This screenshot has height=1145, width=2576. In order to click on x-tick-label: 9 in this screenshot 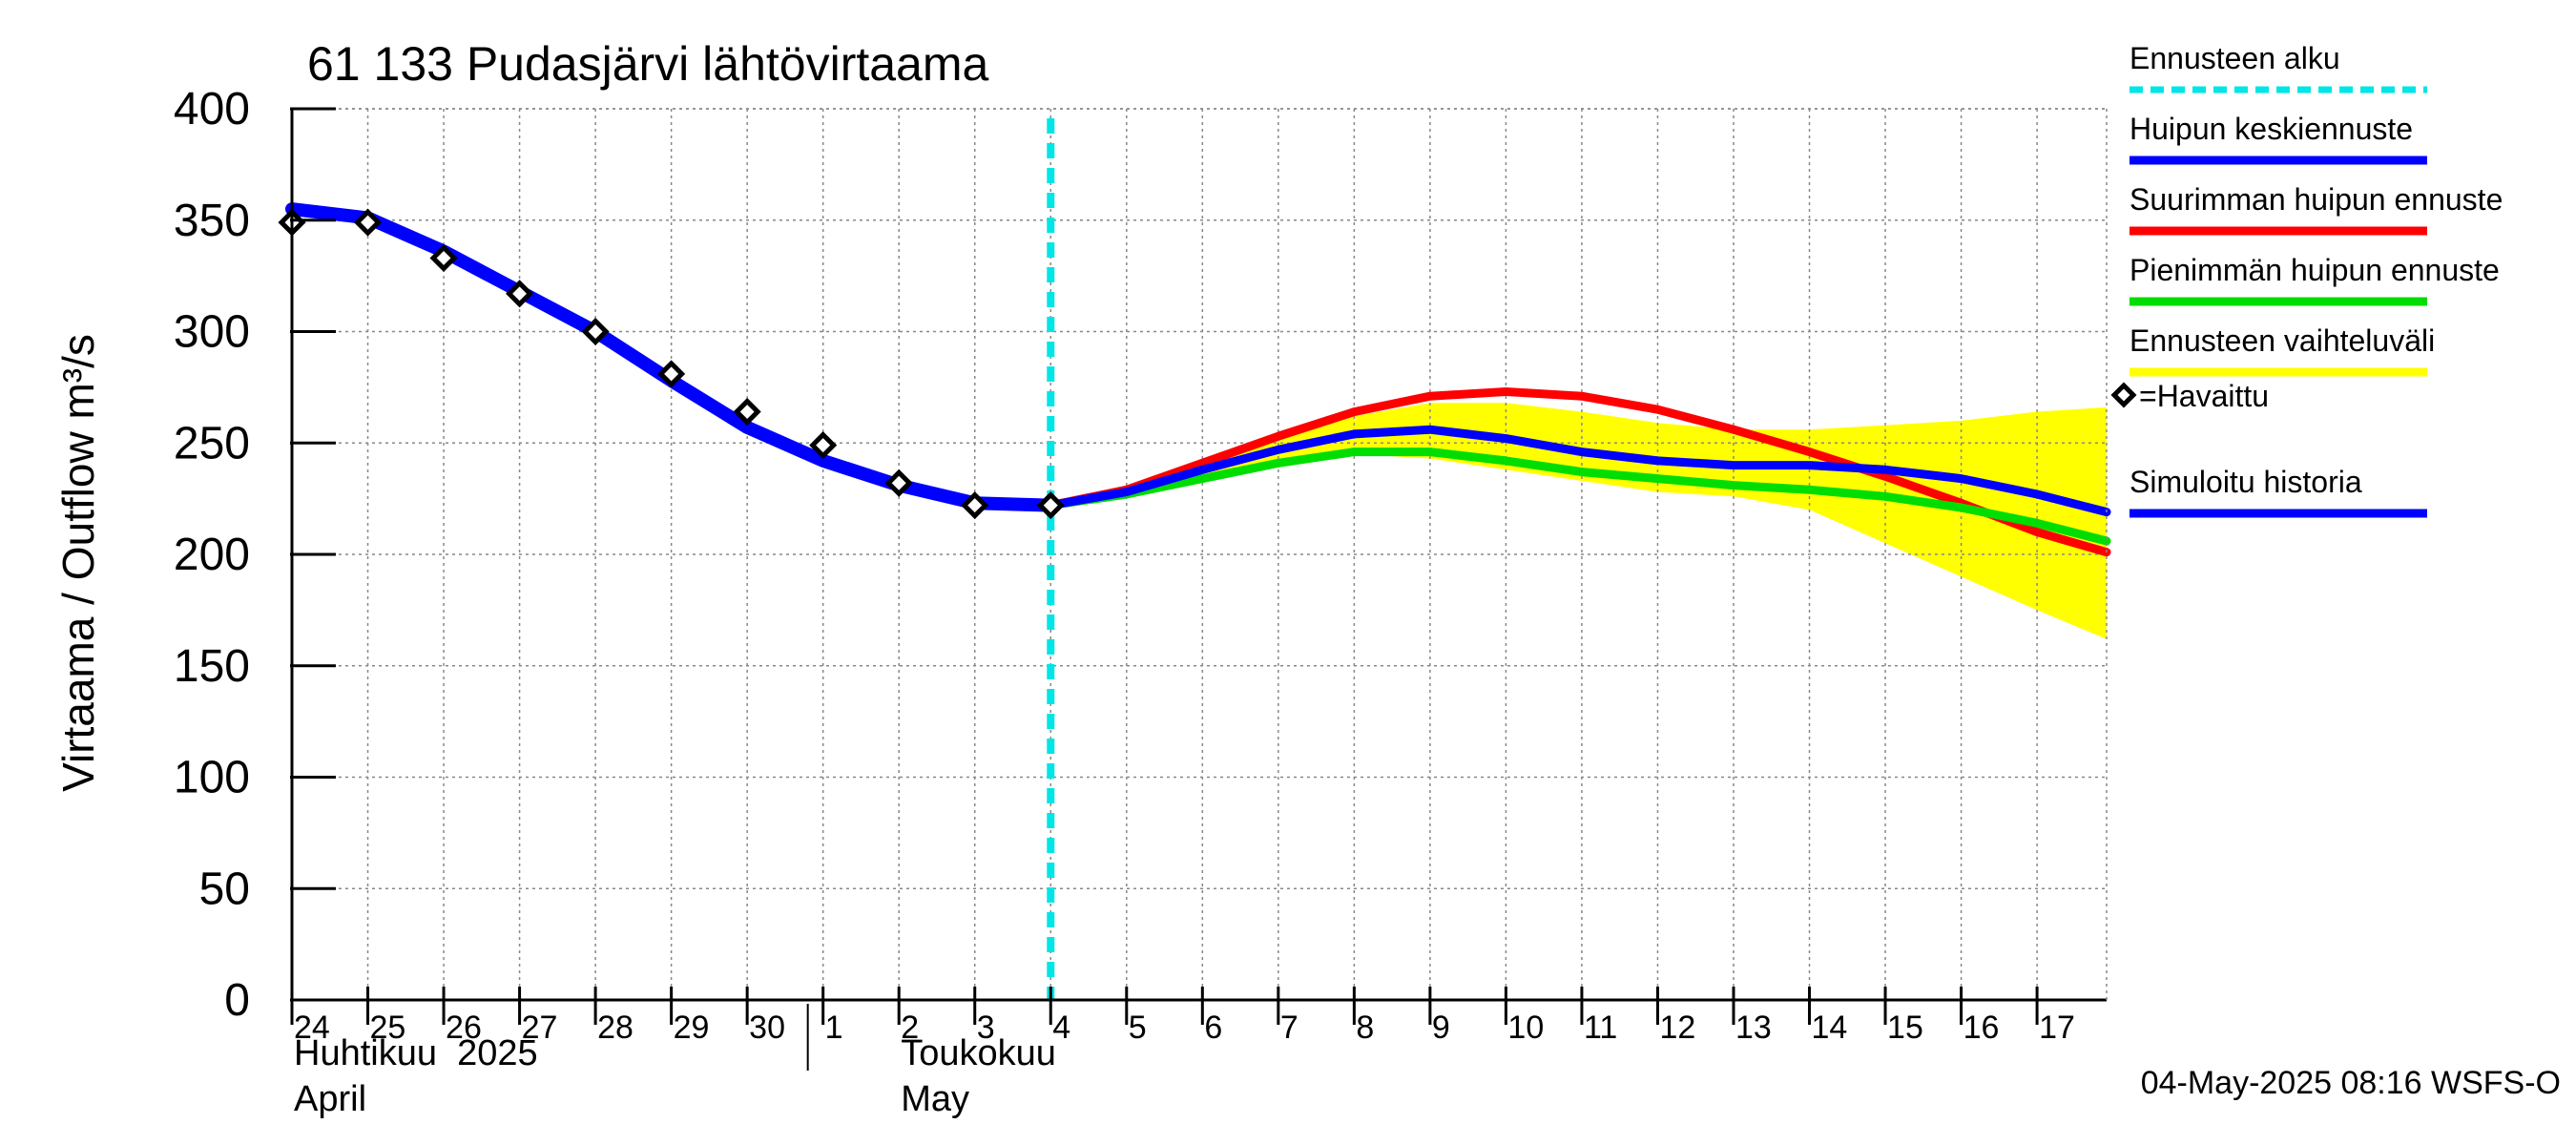, I will do `click(1441, 1028)`.